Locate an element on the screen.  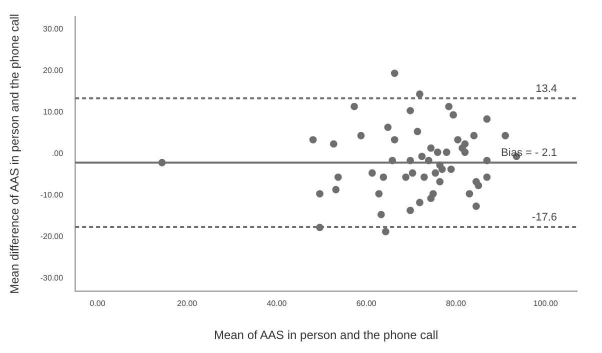
ref-line-label: Bias = - 2.1 is located at coordinates (529, 153).